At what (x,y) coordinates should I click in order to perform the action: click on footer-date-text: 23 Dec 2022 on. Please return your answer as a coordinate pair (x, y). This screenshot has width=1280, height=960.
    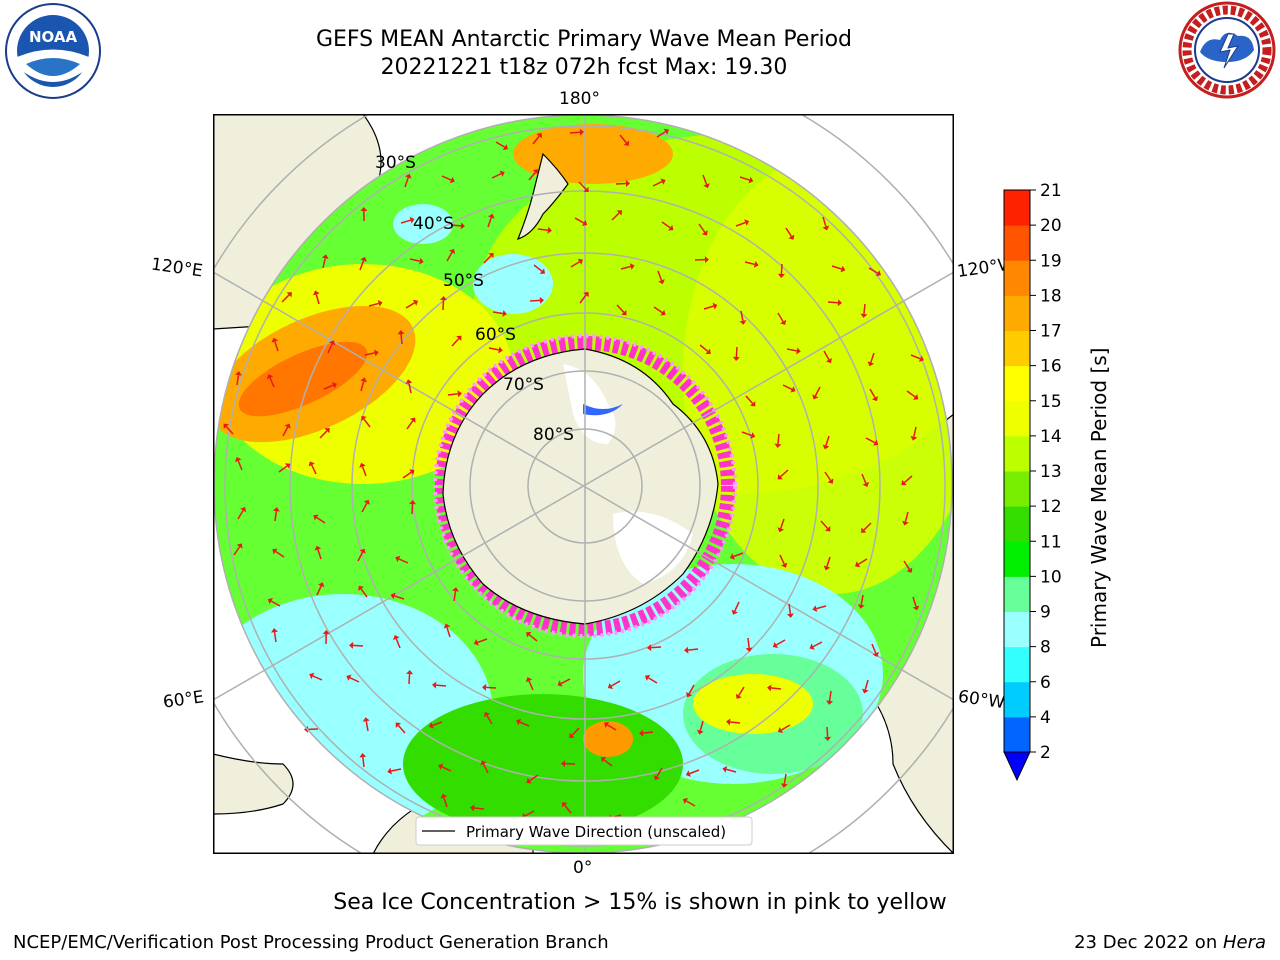
    Looking at the image, I should click on (1148, 942).